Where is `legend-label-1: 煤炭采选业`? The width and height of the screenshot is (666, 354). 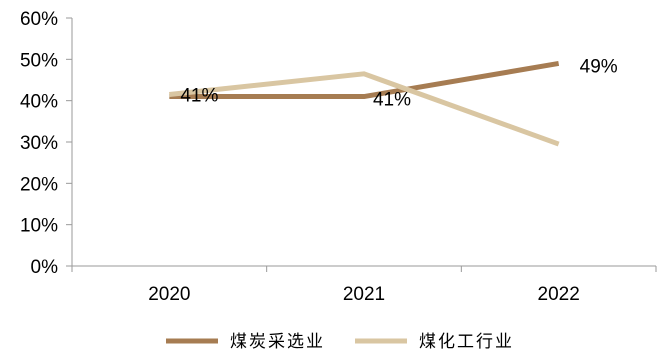
legend-label-1: 煤炭采选业 is located at coordinates (277, 342).